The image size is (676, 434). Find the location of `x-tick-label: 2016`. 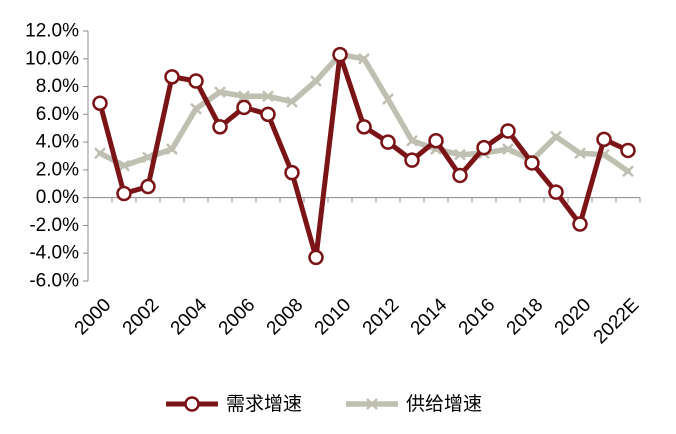

x-tick-label: 2016 is located at coordinates (477, 317).